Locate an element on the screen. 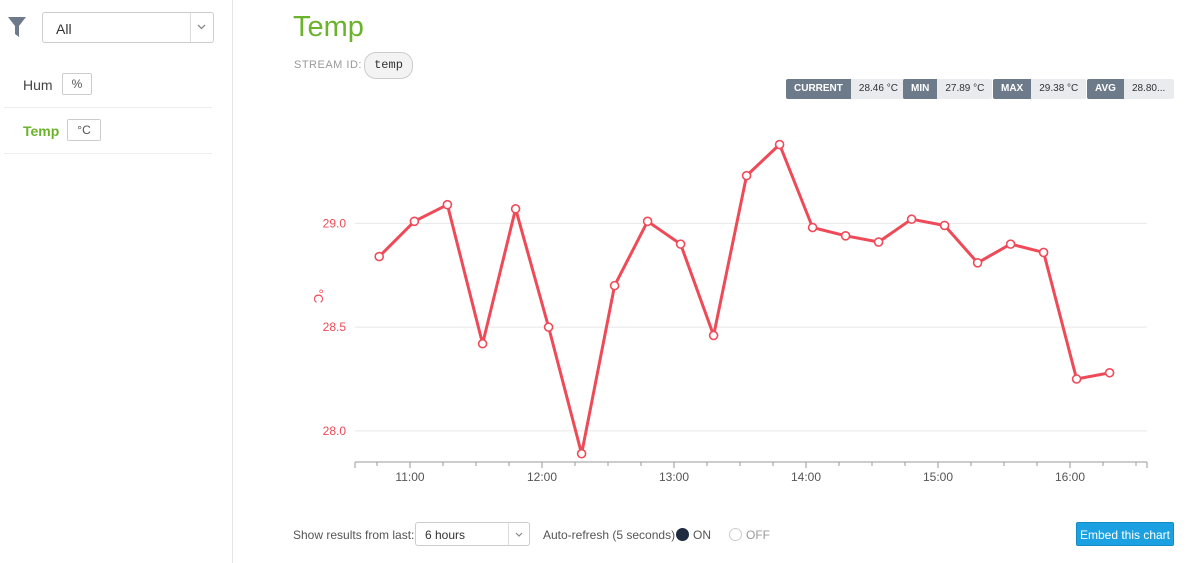 The image size is (1200, 563). x-tick-label: 12:00 is located at coordinates (542, 477).